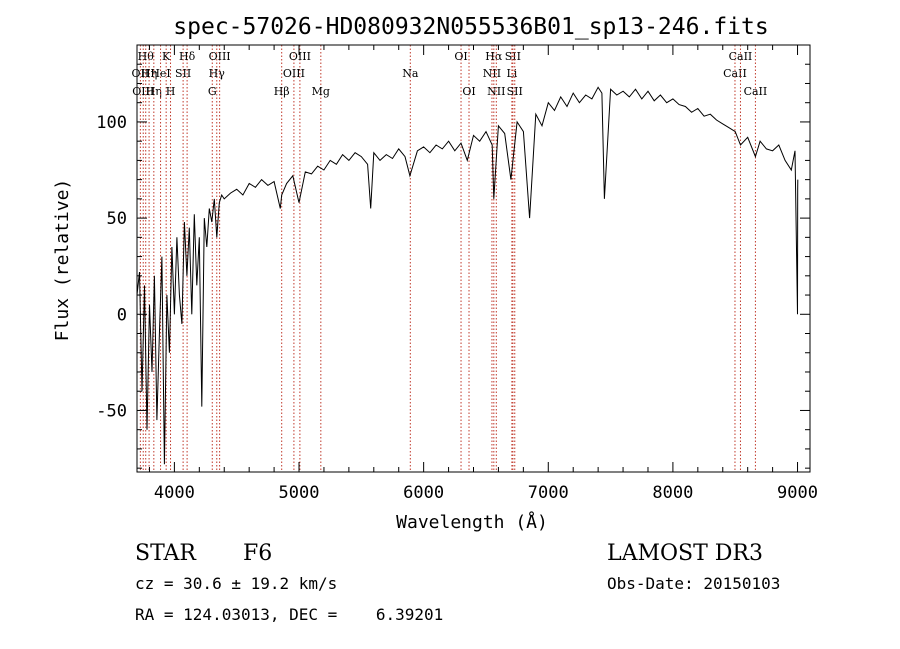  What do you see at coordinates (111, 123) in the screenshot?
I see `y-tick-label: 100` at bounding box center [111, 123].